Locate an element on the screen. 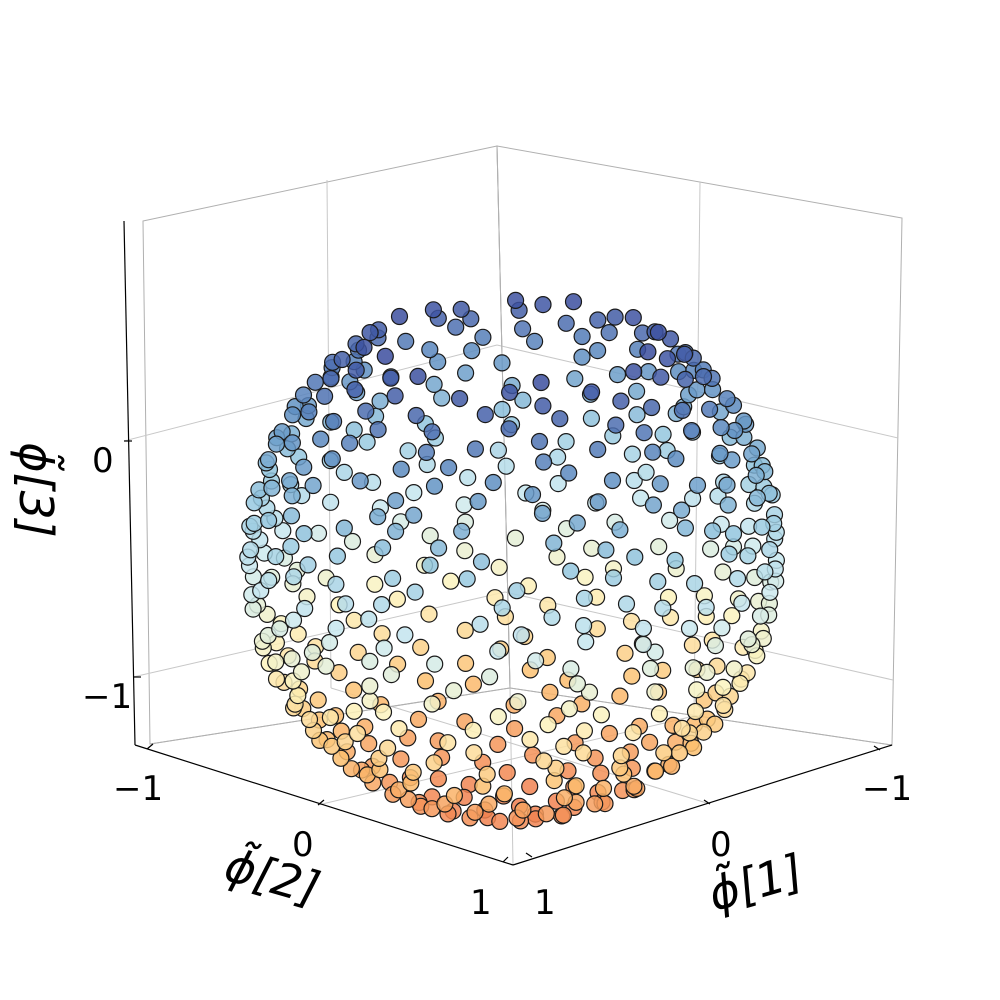  z-tick-label-neg1: −1 is located at coordinates (107, 697).